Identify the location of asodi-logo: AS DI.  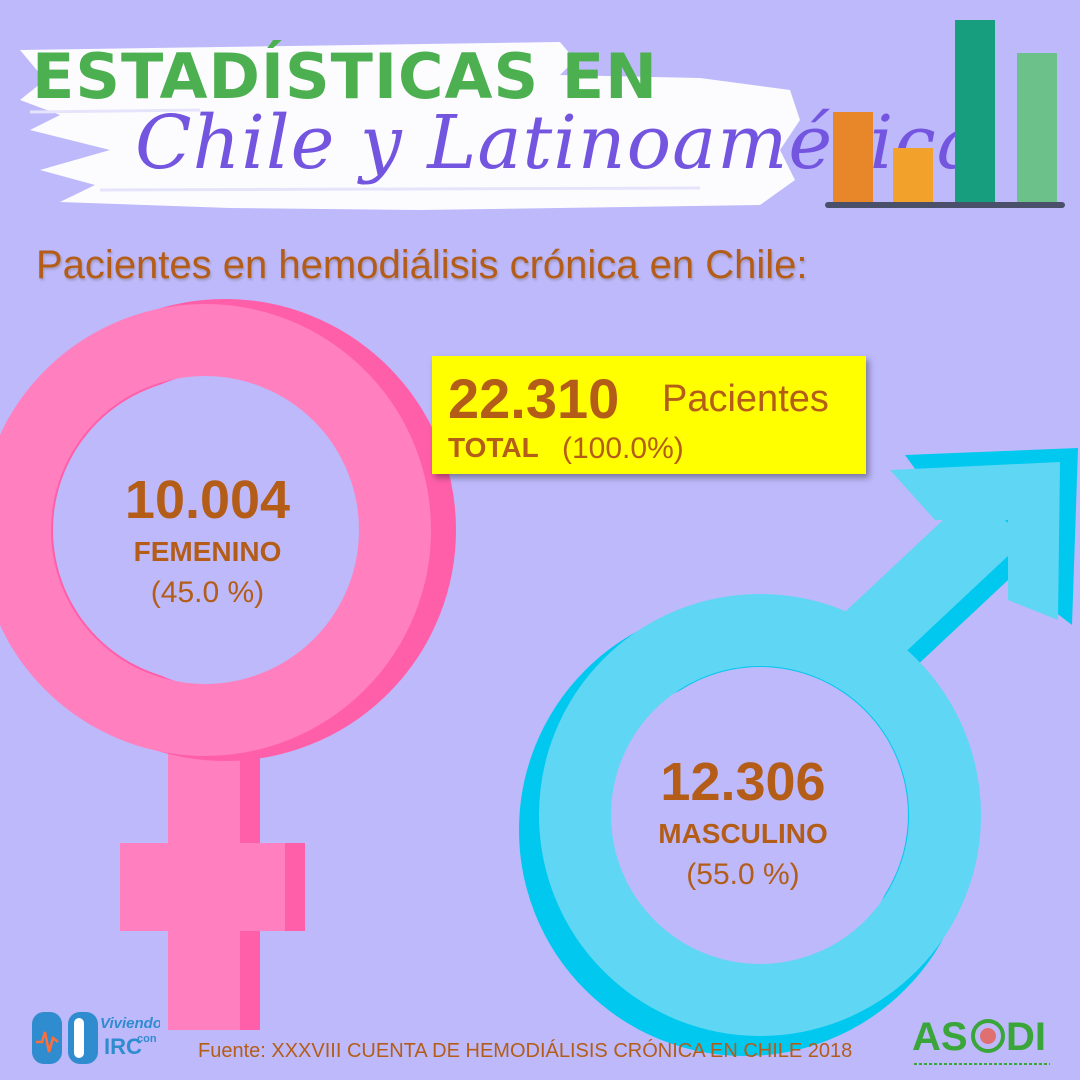
(981, 1040).